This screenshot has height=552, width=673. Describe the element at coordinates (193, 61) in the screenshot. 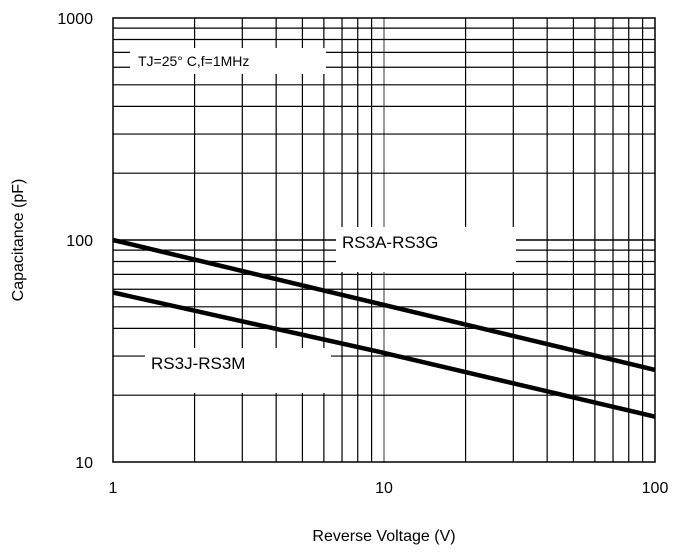

I see `condition-label: TJ=25° C,f=1MHz` at that location.